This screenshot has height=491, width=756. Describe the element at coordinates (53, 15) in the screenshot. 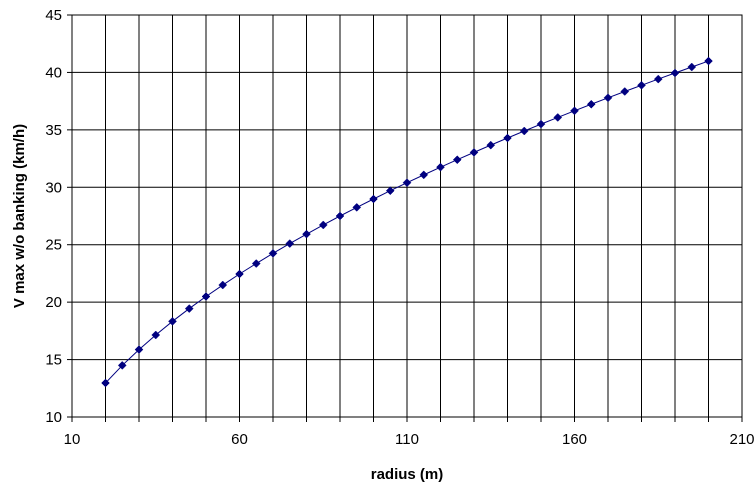

I see `y-tick-label: 45` at that location.